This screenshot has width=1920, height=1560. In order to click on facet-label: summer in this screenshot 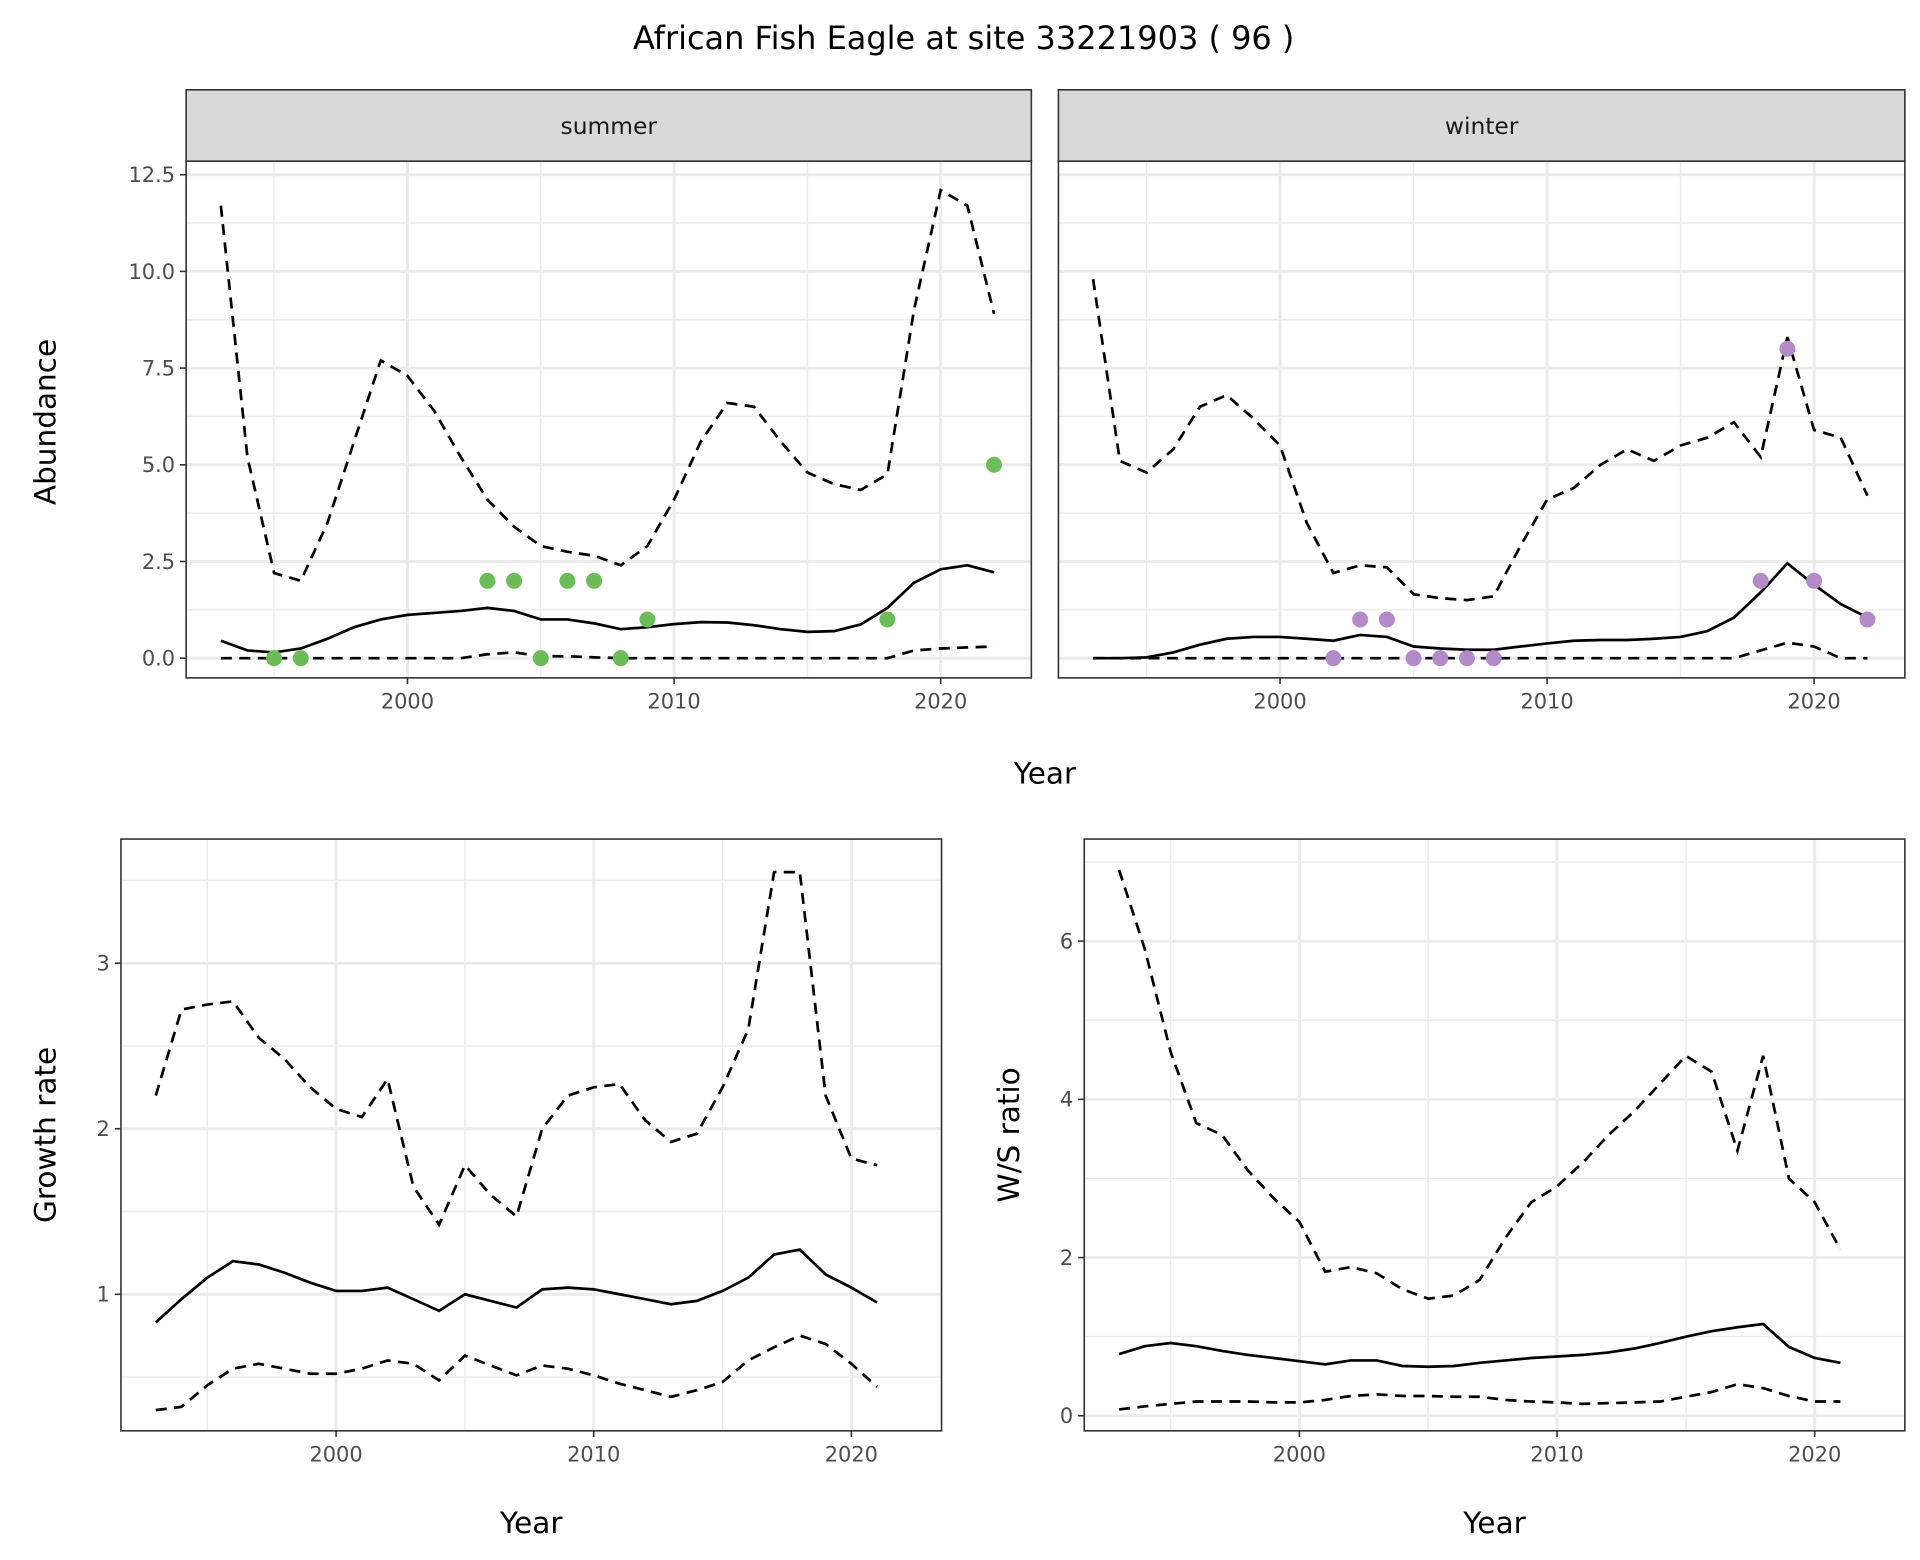, I will do `click(609, 126)`.